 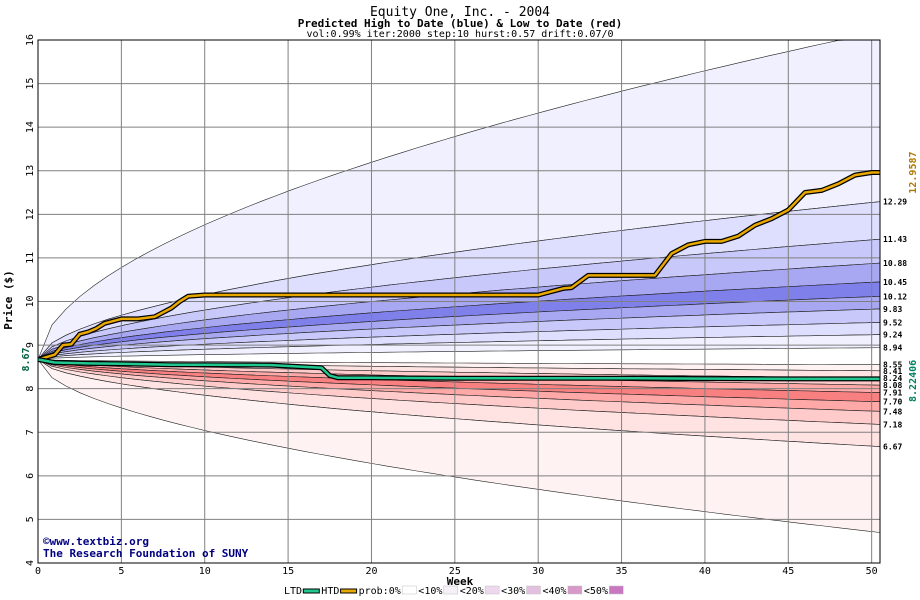 I want to click on legend: LTD HTD prob:0% <10% <20% <30% <40% <50%, so click(x=454, y=591).